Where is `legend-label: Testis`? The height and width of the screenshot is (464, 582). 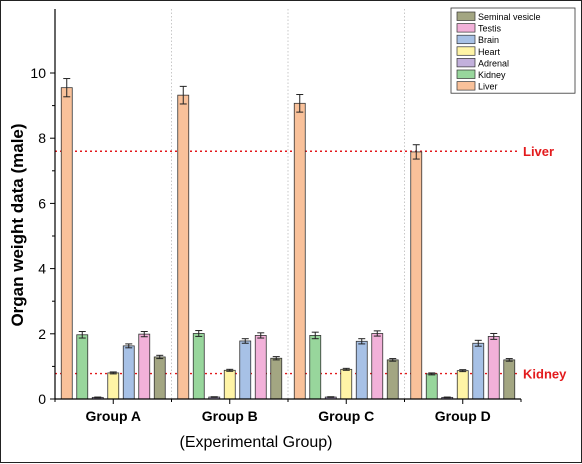 legend-label: Testis is located at coordinates (490, 29).